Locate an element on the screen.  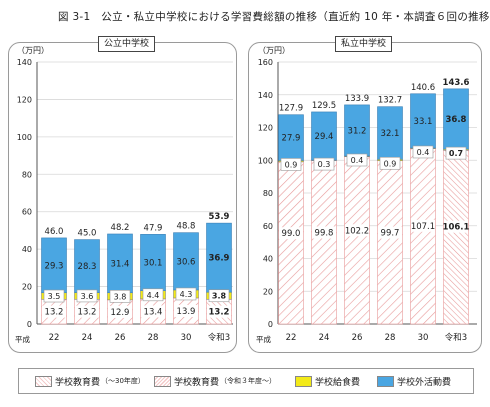
data-label-lunch: 4.3 is located at coordinates (186, 294).